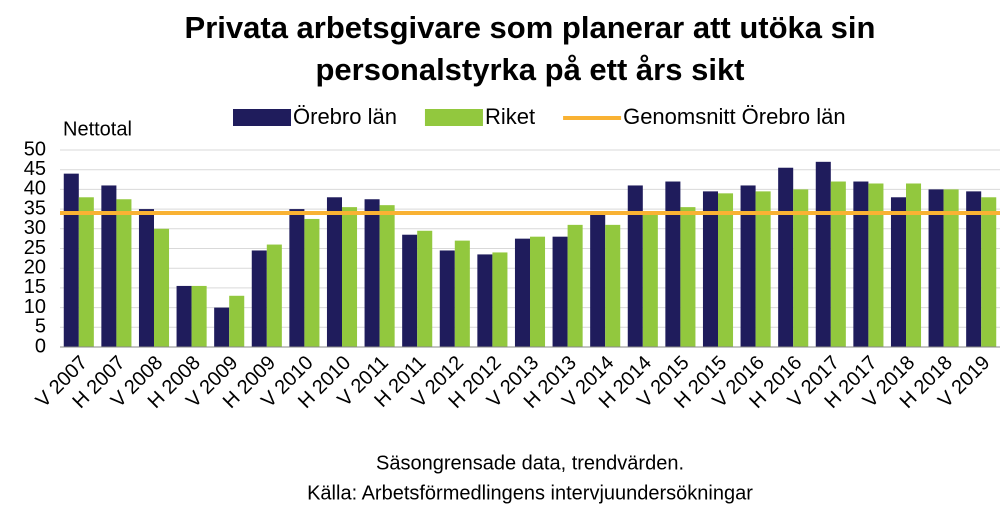  I want to click on y-tick-label: 5, so click(40, 327).